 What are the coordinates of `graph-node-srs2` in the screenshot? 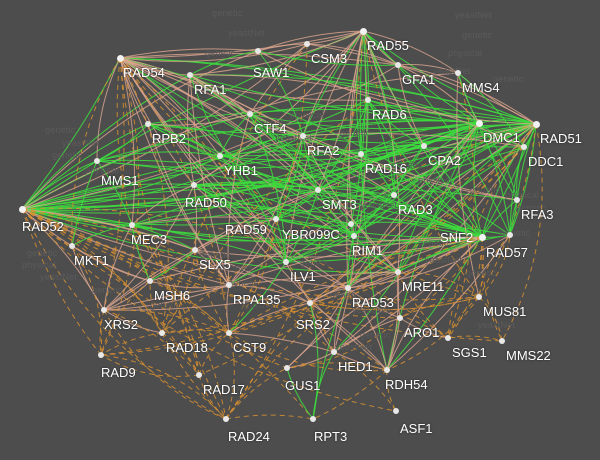 It's located at (310, 303).